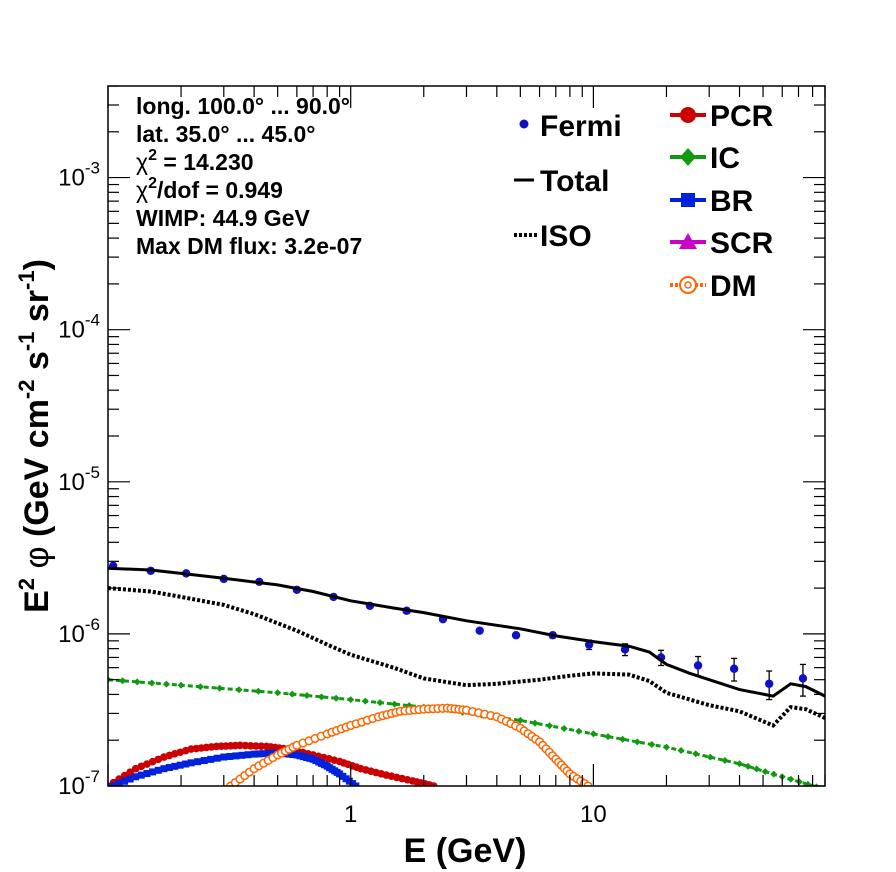 This screenshot has height=872, width=896. What do you see at coordinates (226, 134) in the screenshot?
I see `info-lat: lat. 35.0° ... 45.0°` at bounding box center [226, 134].